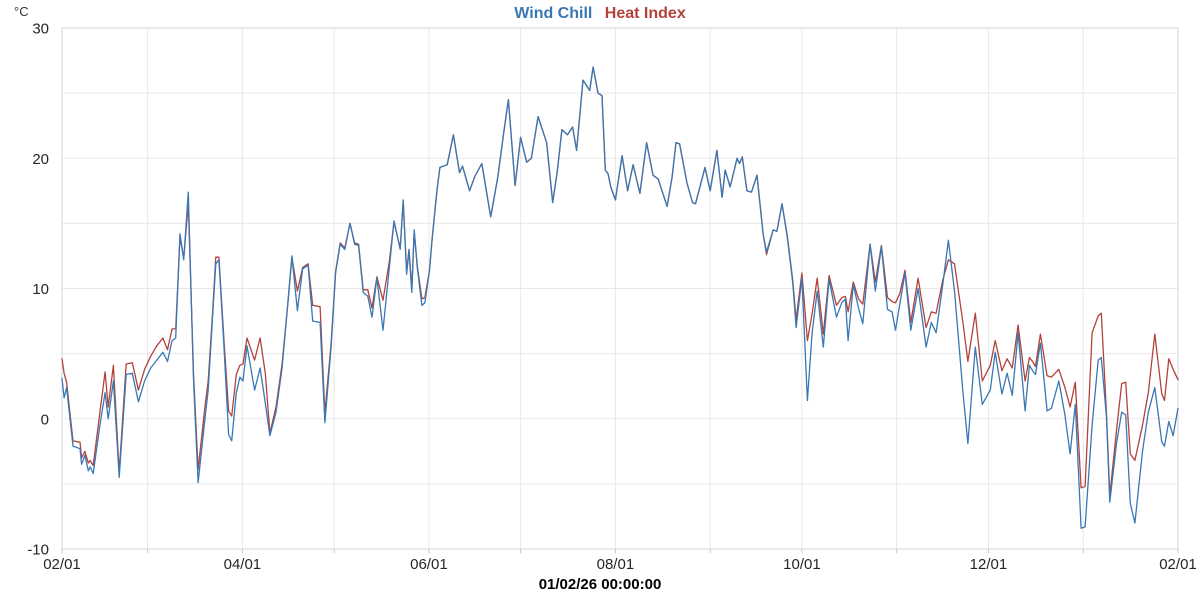 The image size is (1200, 600). Describe the element at coordinates (21, 11) in the screenshot. I see `y-axis-unit-label: °C` at that location.